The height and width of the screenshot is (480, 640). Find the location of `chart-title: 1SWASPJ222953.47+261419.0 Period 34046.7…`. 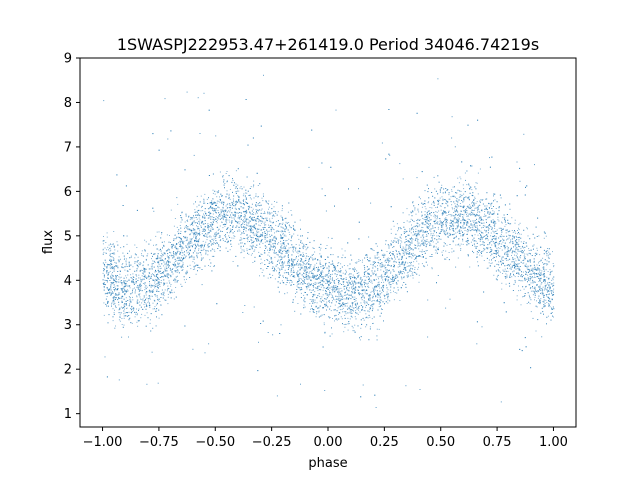

chart-title: 1SWASPJ222953.47+261419.0 Period 34046.7… is located at coordinates (328, 44).